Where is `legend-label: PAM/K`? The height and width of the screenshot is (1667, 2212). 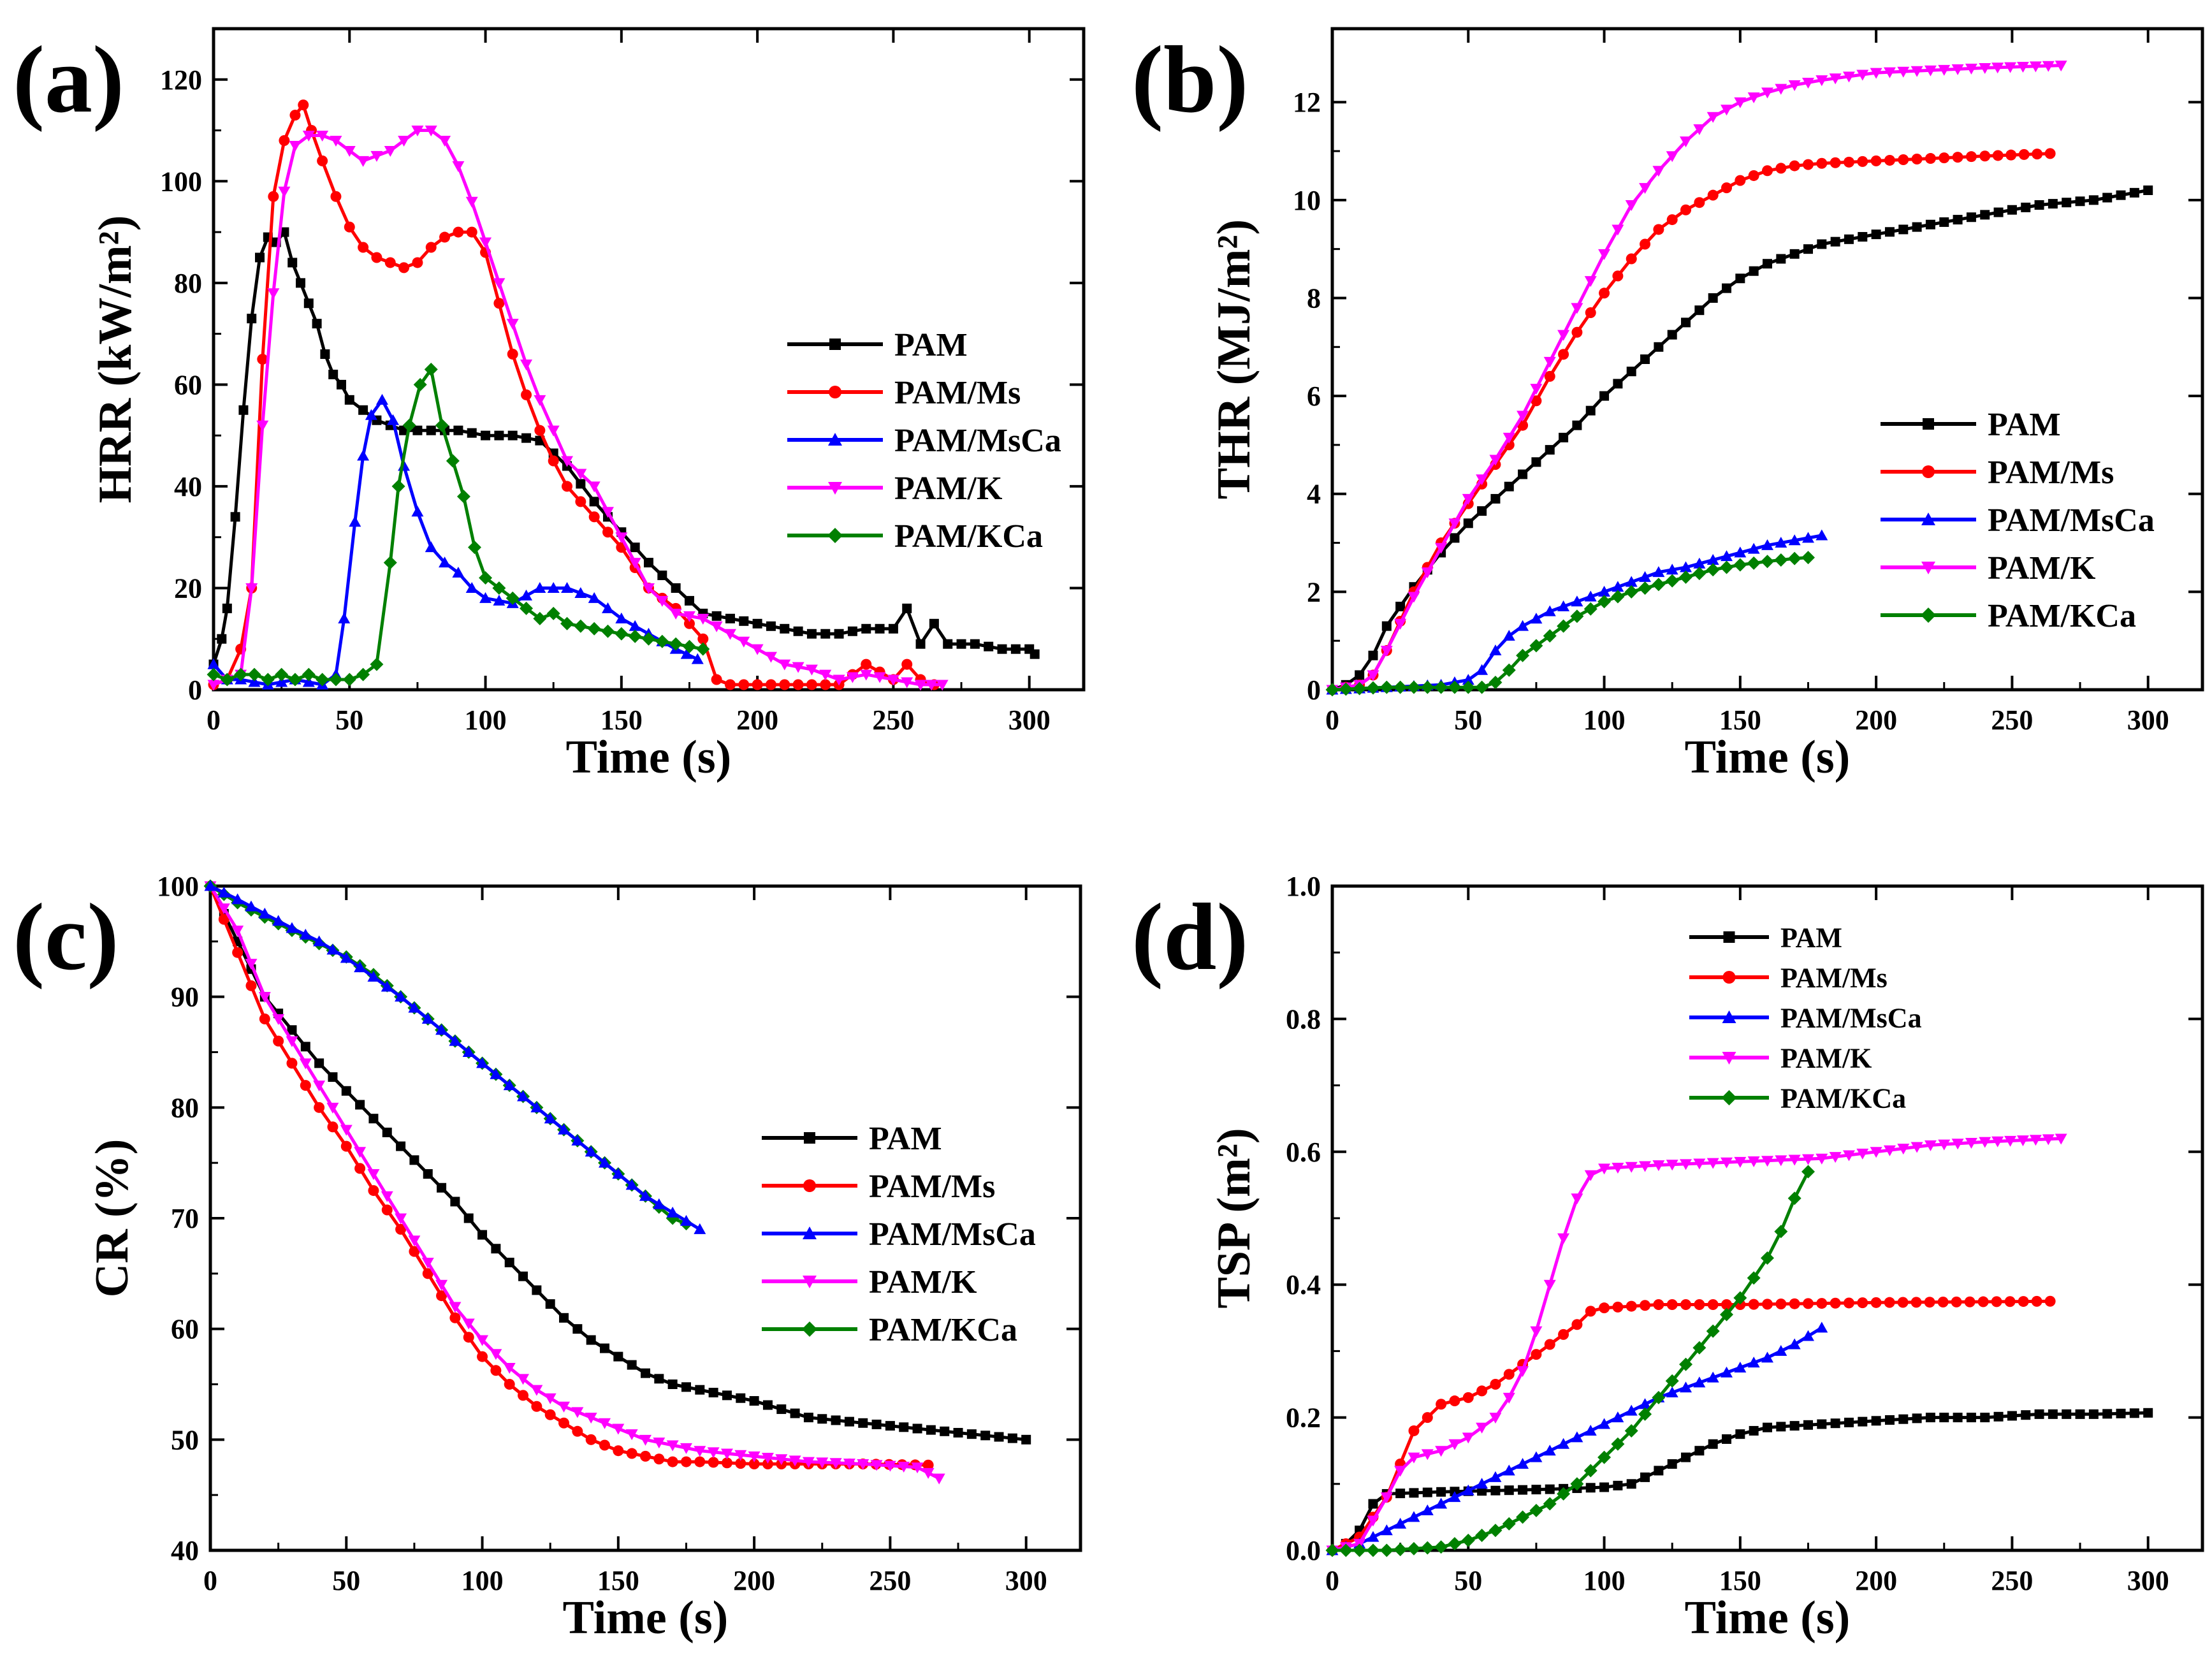 legend-label: PAM/K is located at coordinates (1826, 1058).